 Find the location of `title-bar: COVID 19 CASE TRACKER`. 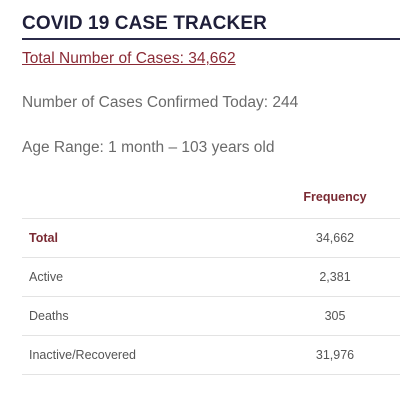

title-bar: COVID 19 CASE TRACKER is located at coordinates (211, 26).